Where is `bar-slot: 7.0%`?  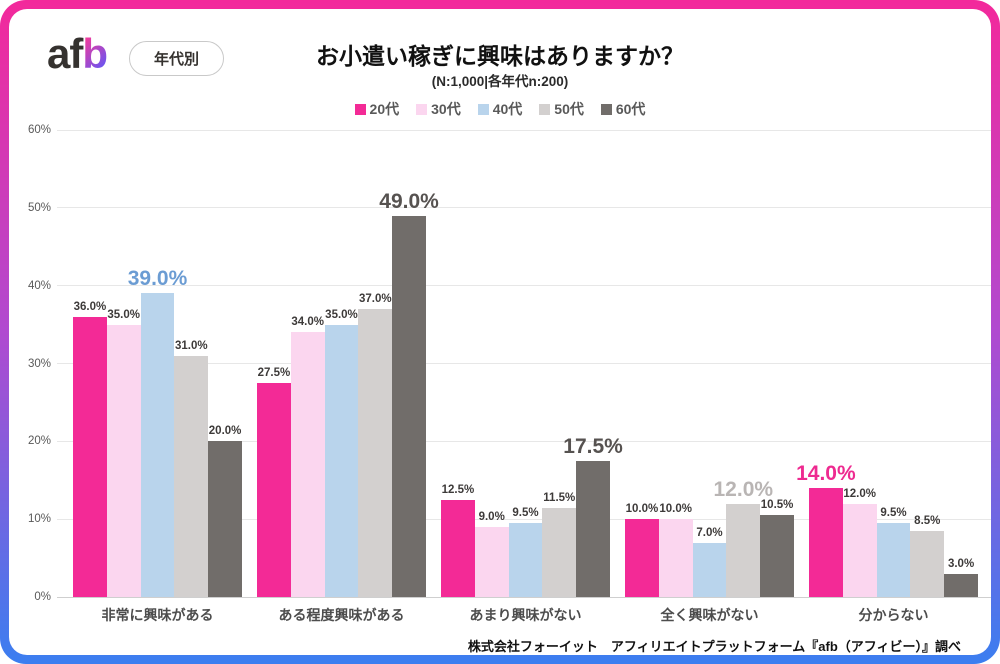
bar-slot: 7.0% is located at coordinates (709, 363).